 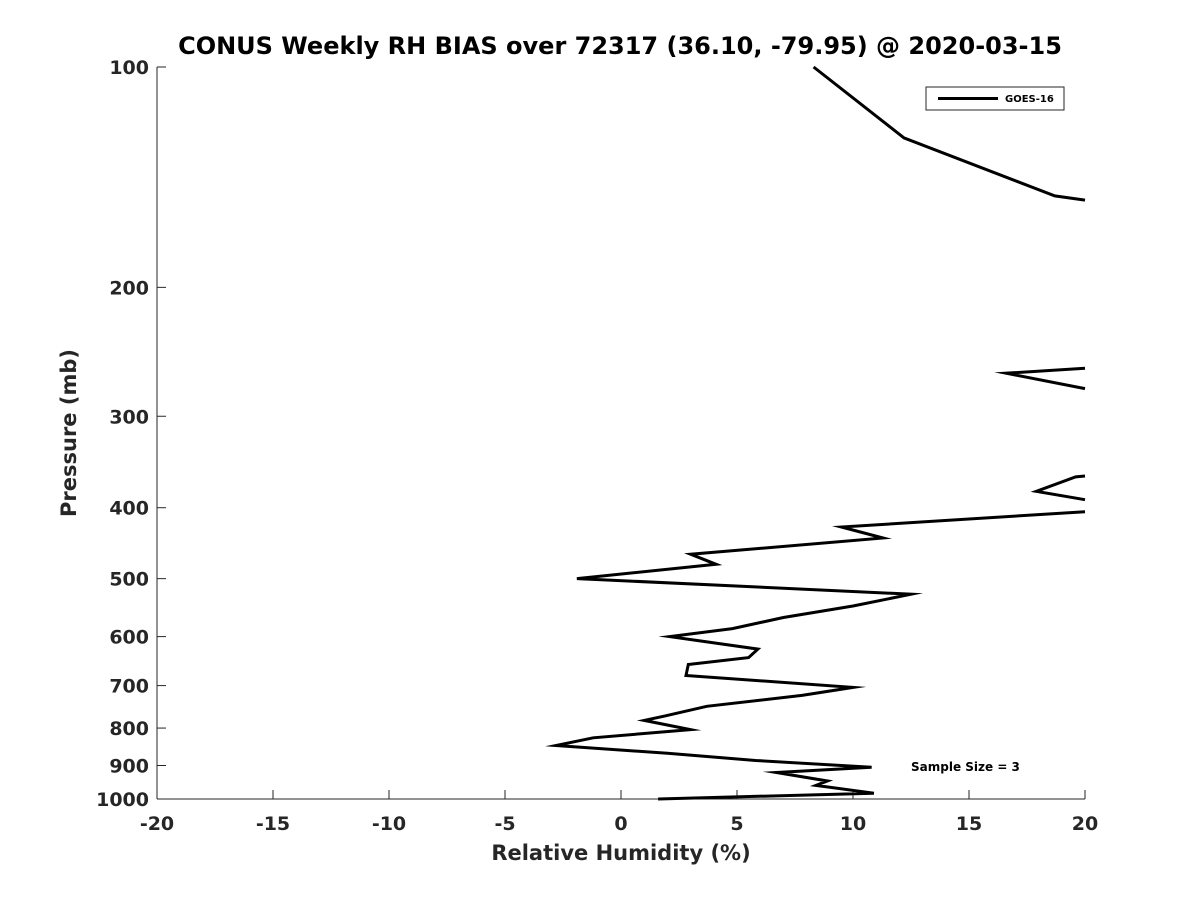 What do you see at coordinates (129, 638) in the screenshot?
I see `y-tick-label: 600` at bounding box center [129, 638].